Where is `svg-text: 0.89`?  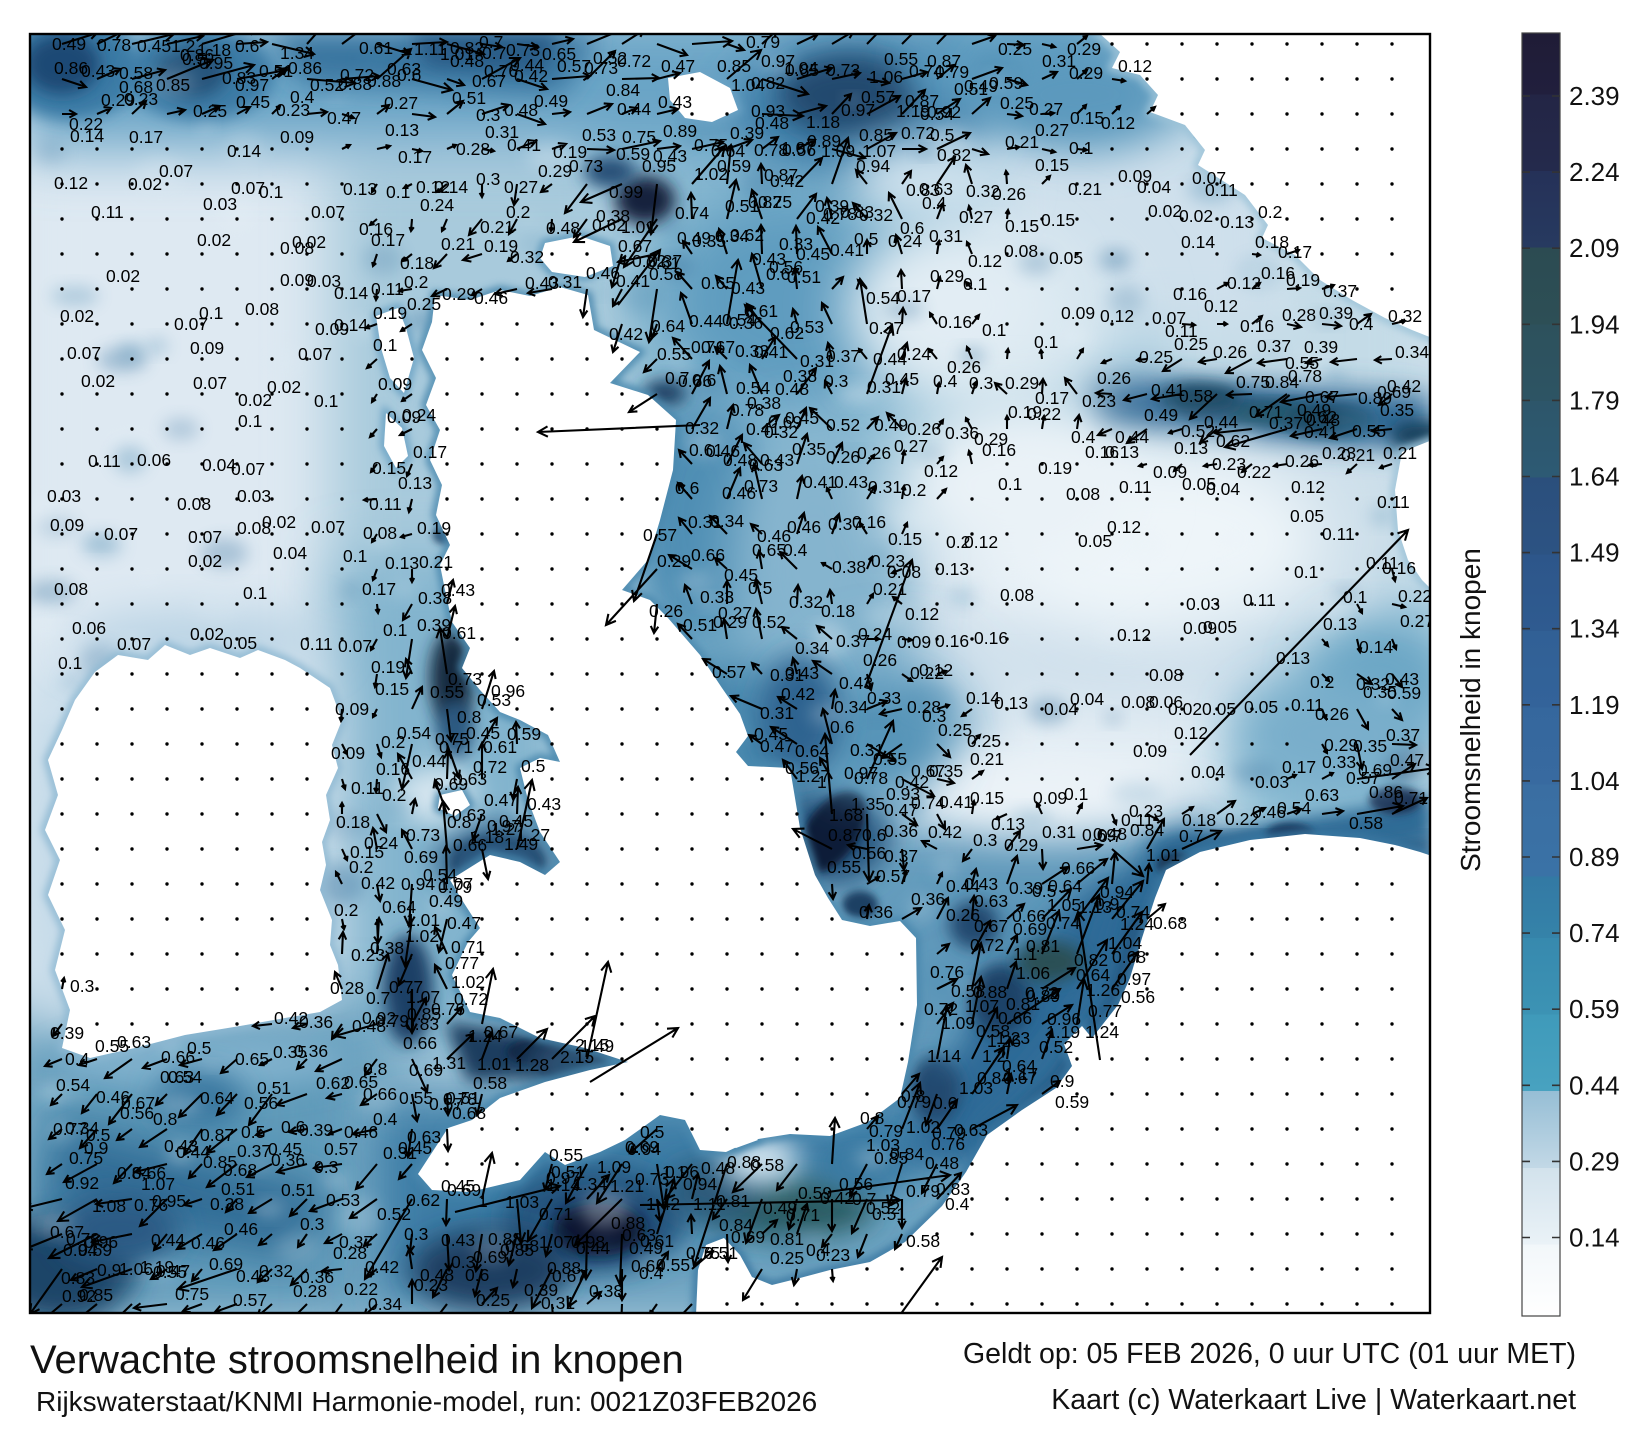
svg-text: 0.89 is located at coordinates (1043, 996).